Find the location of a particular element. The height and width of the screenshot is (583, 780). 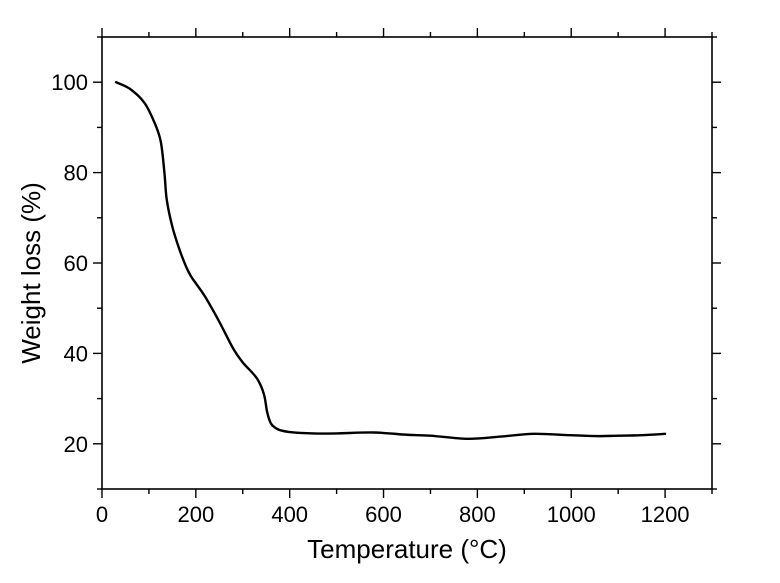

x-tick-label: 400 is located at coordinates (289, 514).